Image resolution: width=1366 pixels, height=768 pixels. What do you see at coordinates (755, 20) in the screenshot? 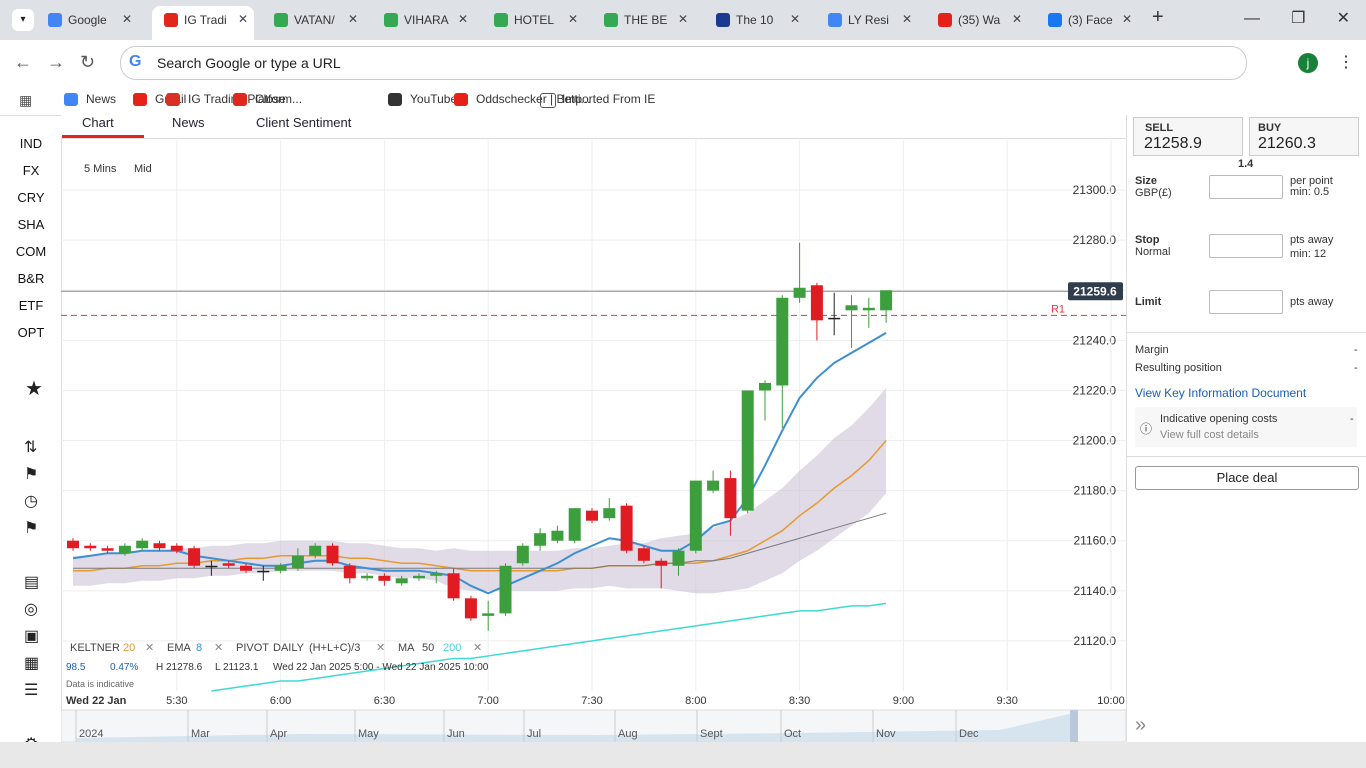
I see `tab-title: The 10` at bounding box center [755, 20].